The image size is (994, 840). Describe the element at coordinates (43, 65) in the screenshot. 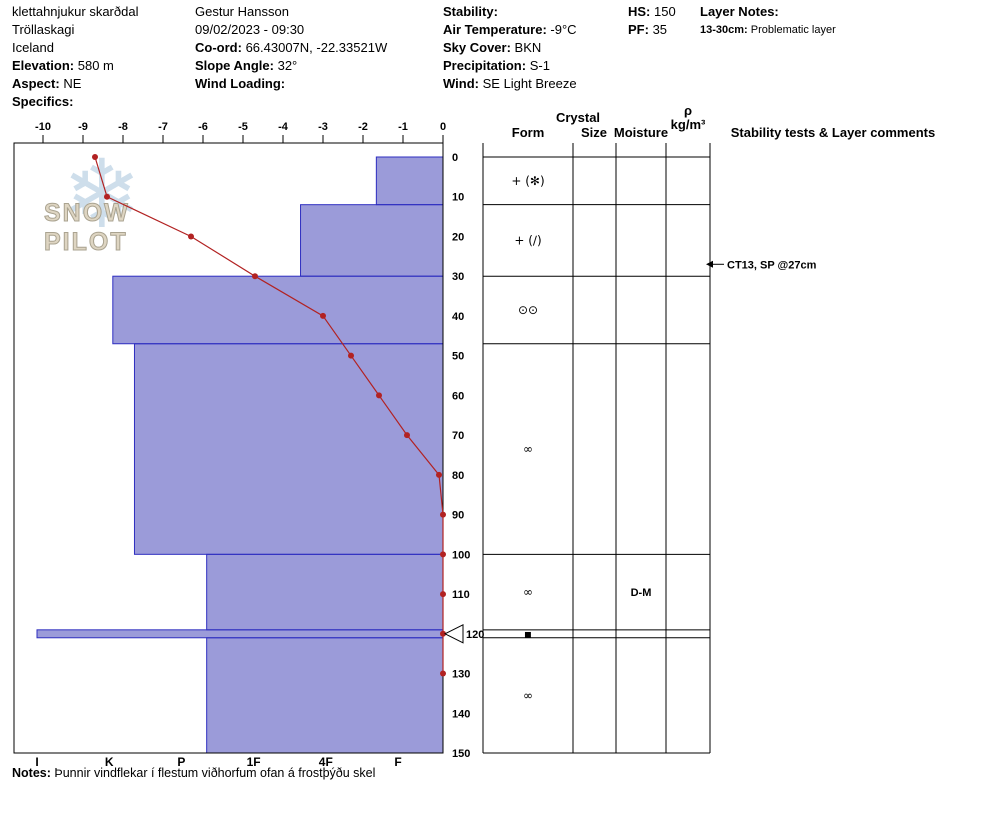

I see `elevation-label: Elevation:` at that location.